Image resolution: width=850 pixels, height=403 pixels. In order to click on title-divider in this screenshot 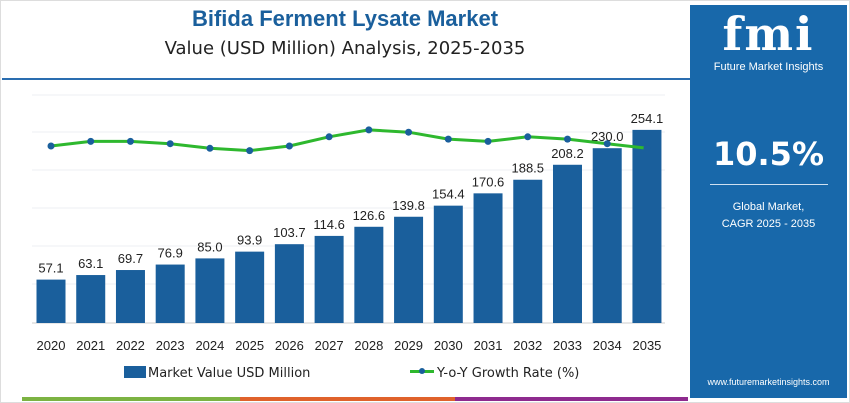, I will do `click(346, 79)`.